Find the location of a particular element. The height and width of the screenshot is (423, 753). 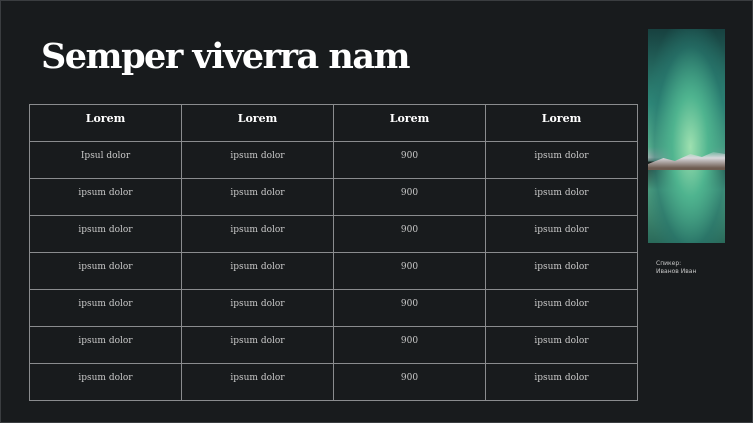

table-header-row: Lorem Lorem Lorem Lorem is located at coordinates (333, 123).